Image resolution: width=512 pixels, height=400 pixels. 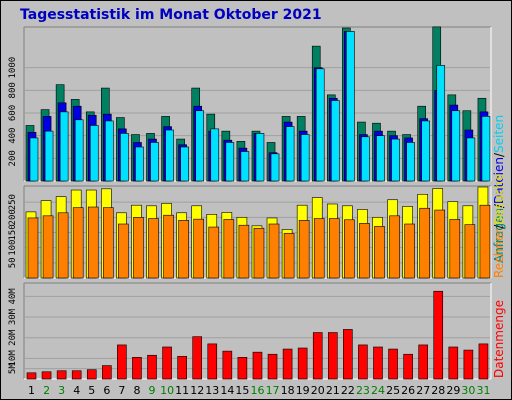 What do you see at coordinates (13, 90) in the screenshot?
I see `panel-0-ytick-label: 800` at bounding box center [13, 90].